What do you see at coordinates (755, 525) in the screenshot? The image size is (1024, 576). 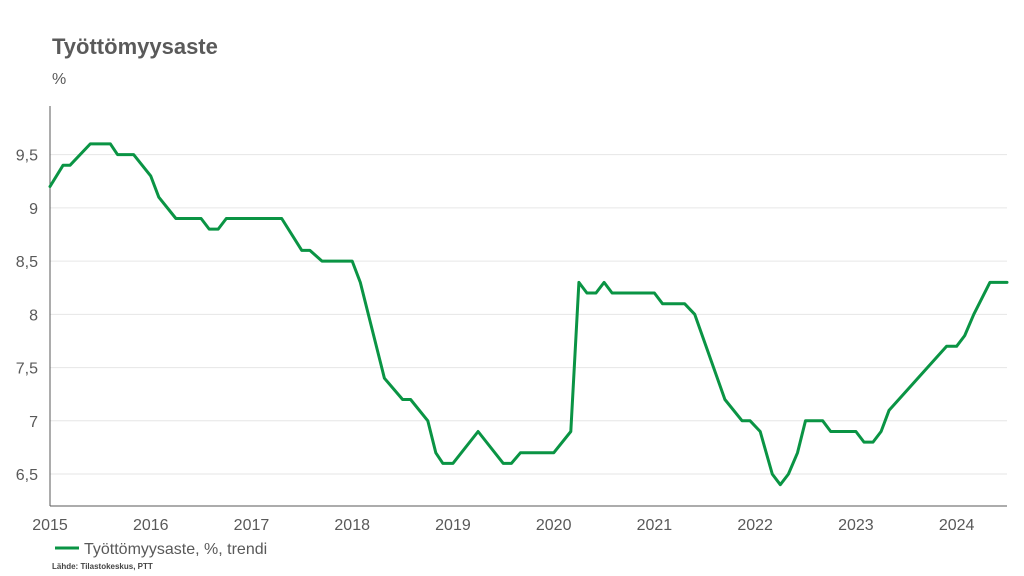 I see `x-tick-label: 2022` at bounding box center [755, 525].